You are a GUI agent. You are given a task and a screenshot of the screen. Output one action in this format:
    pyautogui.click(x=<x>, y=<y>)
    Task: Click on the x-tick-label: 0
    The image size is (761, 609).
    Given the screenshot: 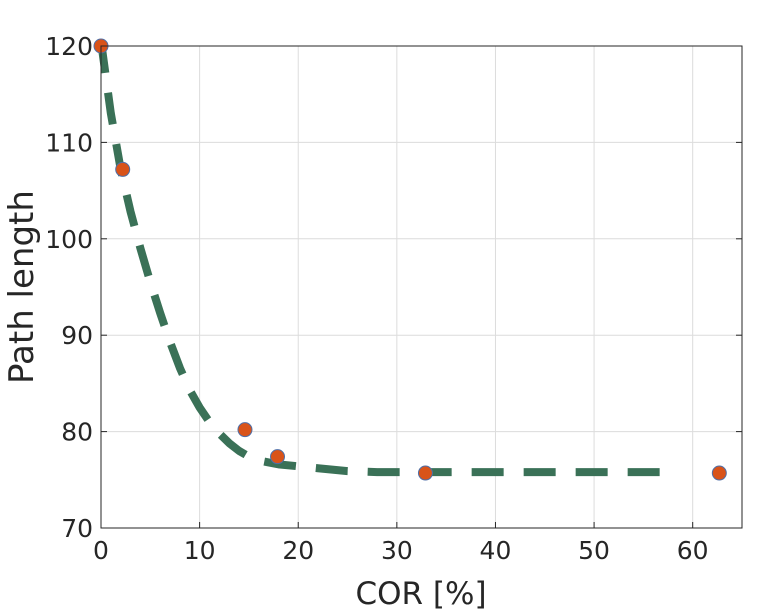 What is the action you would take?
    pyautogui.click(x=101, y=550)
    